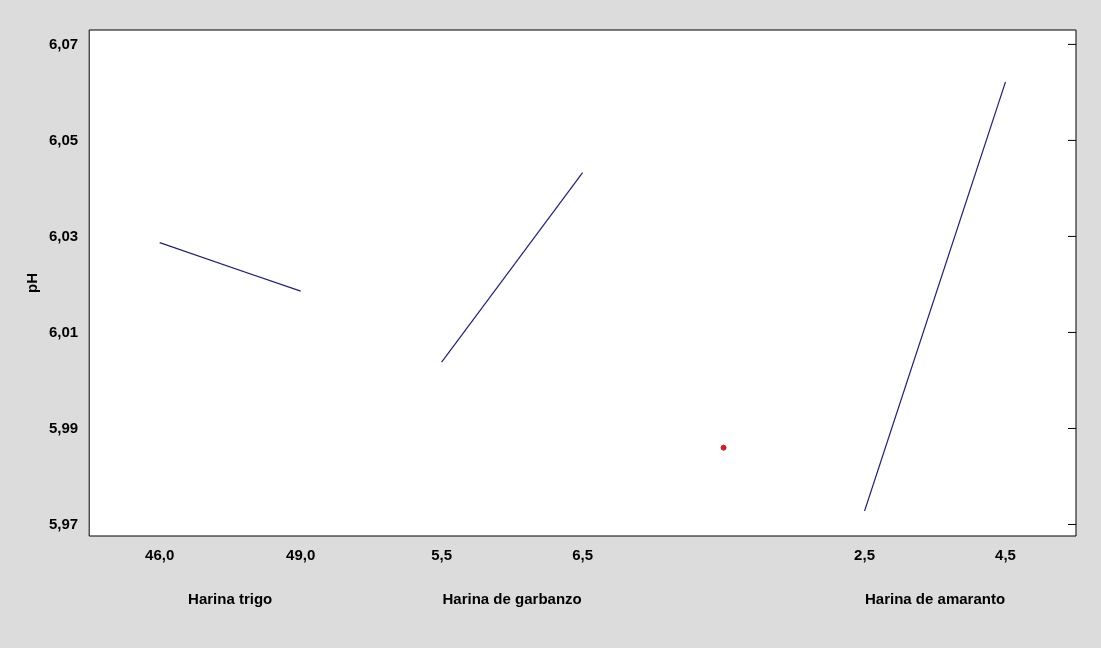 This screenshot has height=648, width=1101. What do you see at coordinates (864, 555) in the screenshot?
I see `x-tick-label: 2,5` at bounding box center [864, 555].